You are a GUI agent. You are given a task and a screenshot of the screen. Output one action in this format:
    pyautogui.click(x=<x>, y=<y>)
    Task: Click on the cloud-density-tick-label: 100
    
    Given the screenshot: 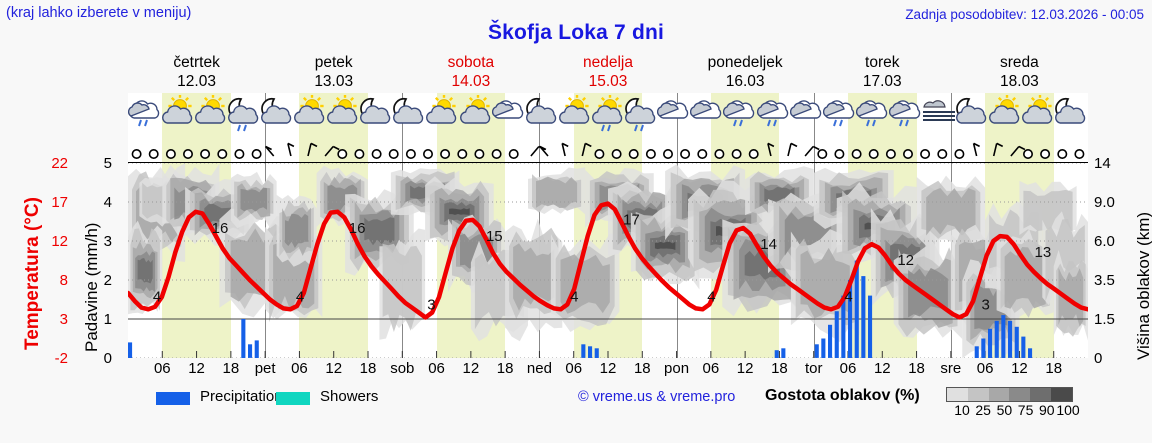 What is the action you would take?
    pyautogui.click(x=1068, y=410)
    